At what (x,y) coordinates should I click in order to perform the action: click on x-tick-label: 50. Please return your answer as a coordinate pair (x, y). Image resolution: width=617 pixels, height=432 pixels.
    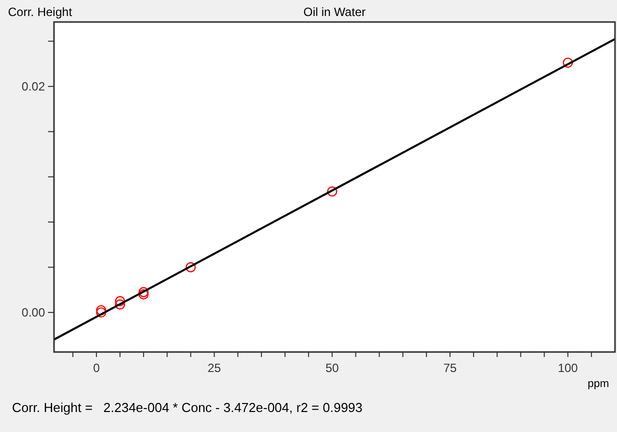
    Looking at the image, I should click on (332, 368).